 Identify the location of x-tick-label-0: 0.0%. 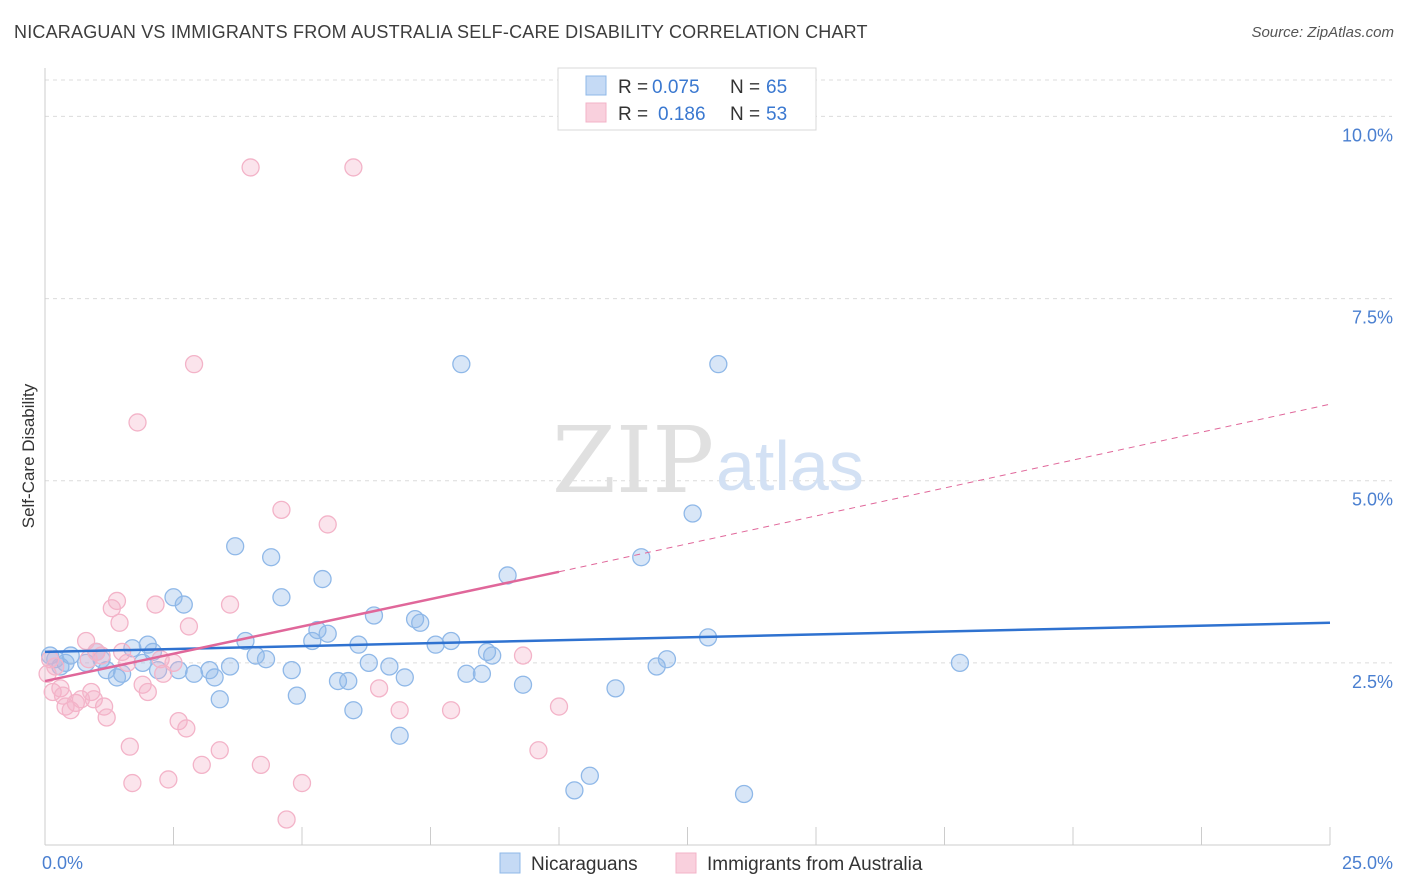
(62, 863).